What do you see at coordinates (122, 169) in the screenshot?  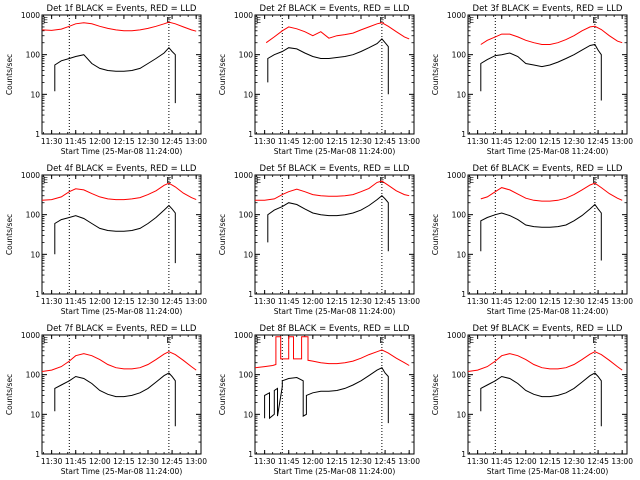 I see `chart-title: Det 4f BLACK = Events, RED = LLD` at bounding box center [122, 169].